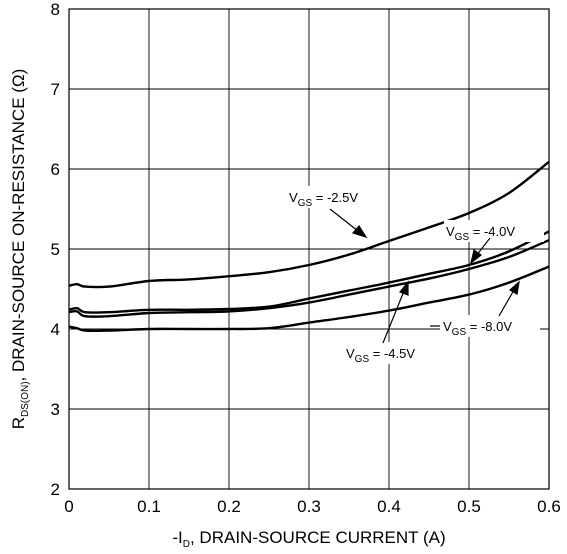  I want to click on y-tick-label: 2, so click(55, 489).